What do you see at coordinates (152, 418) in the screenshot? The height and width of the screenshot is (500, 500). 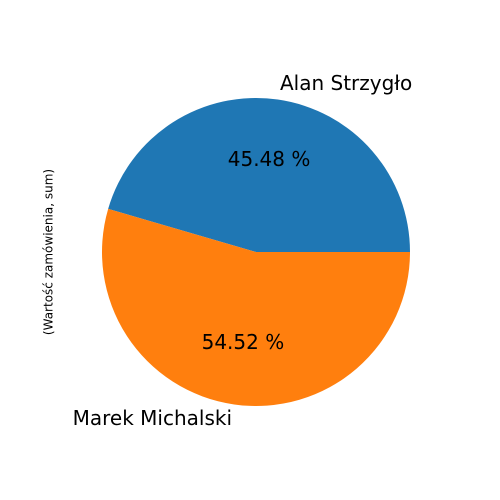 I see `slice-category-label-1: Marek Michalski` at bounding box center [152, 418].